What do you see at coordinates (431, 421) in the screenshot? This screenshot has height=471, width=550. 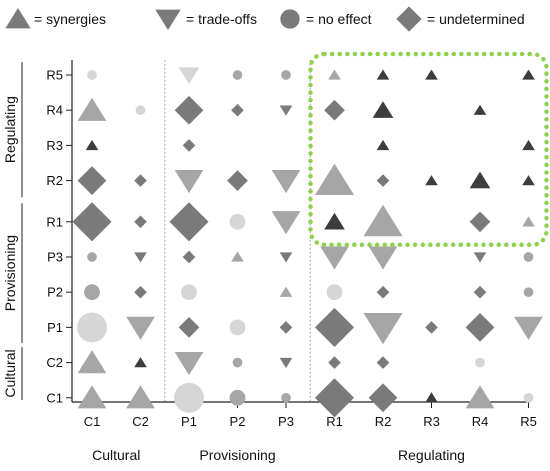 I see `x-tick-label: R3` at bounding box center [431, 421].